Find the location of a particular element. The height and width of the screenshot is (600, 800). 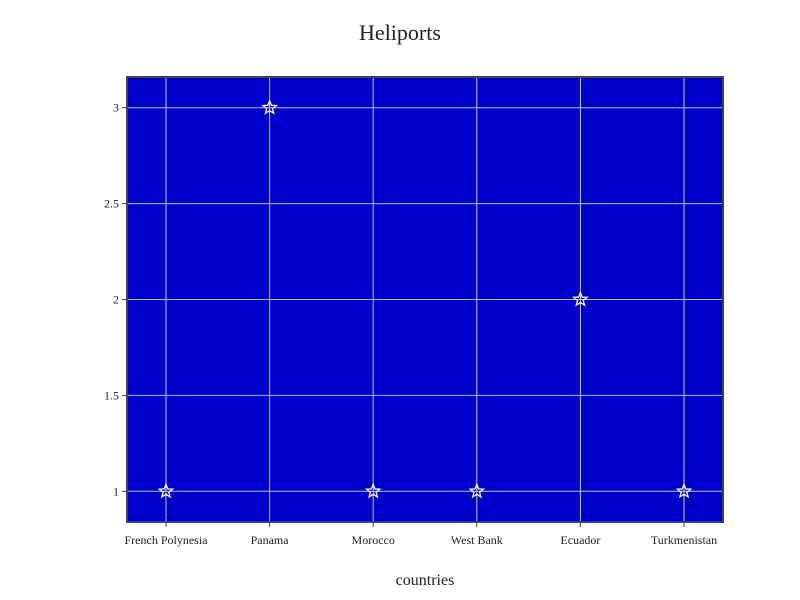

x-tick-label: Morocco is located at coordinates (373, 540).